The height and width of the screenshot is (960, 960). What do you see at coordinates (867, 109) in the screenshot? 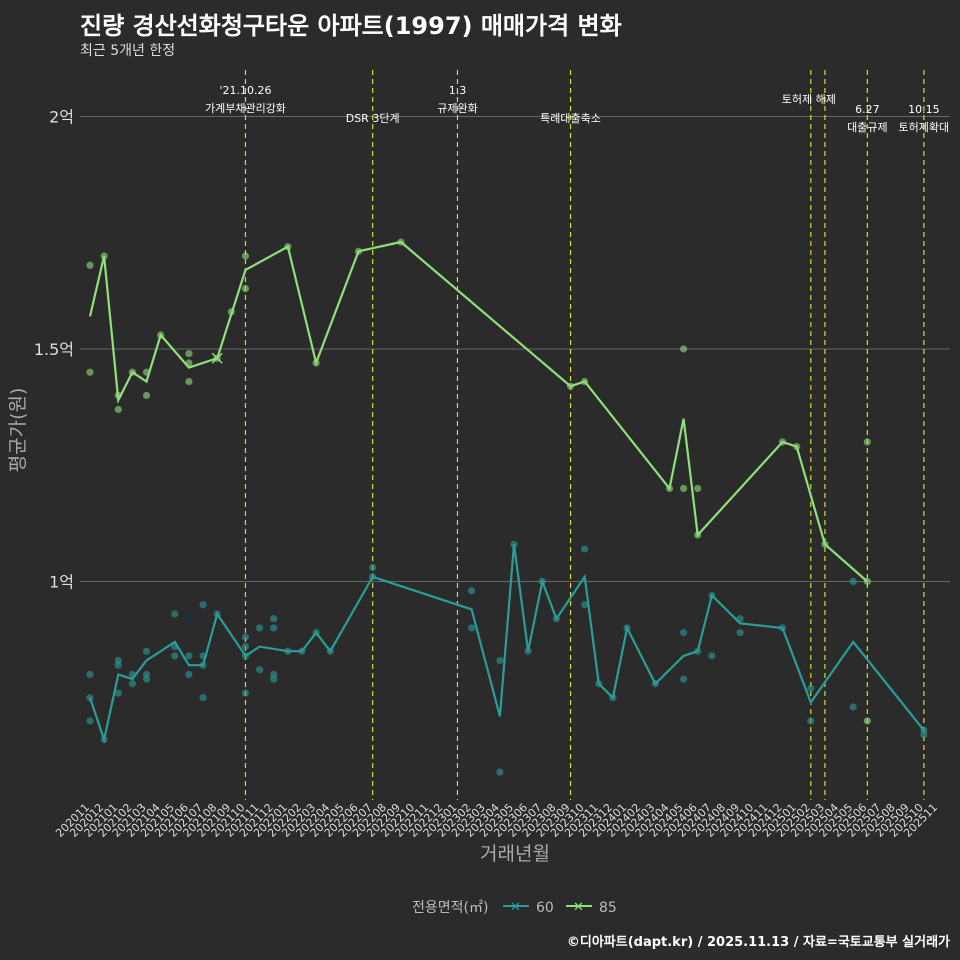
I see `event-date-6: 6.27` at bounding box center [867, 109].